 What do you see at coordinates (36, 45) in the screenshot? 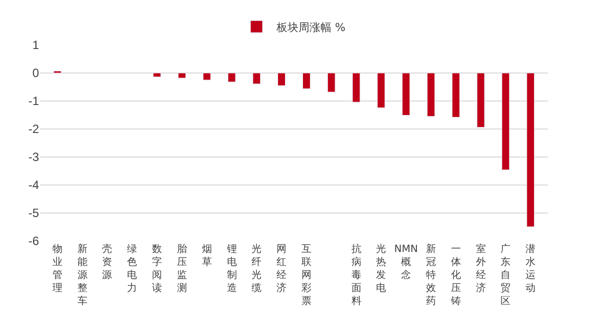
I see `y-tick-label: 1` at bounding box center [36, 45].